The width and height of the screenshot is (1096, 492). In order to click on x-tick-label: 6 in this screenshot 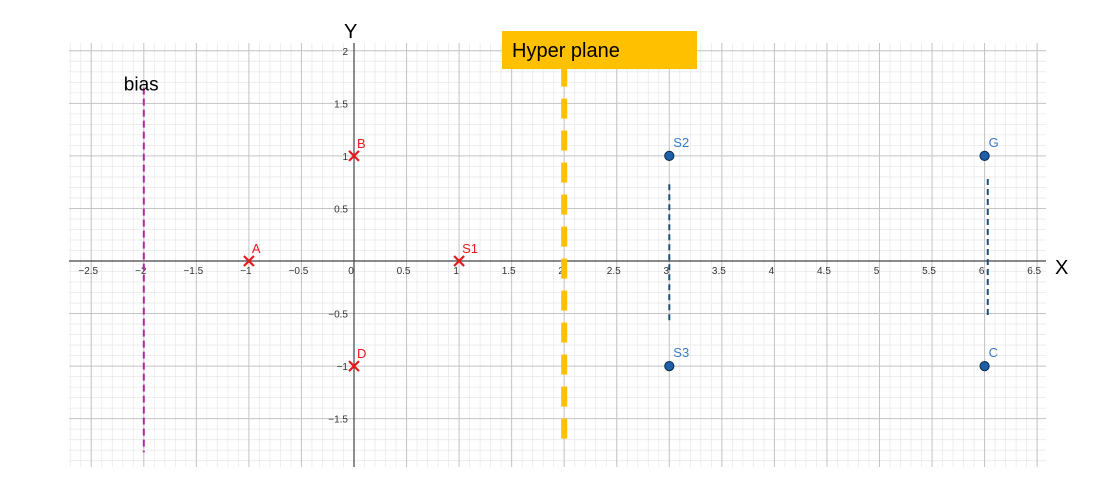, I will do `click(982, 271)`.